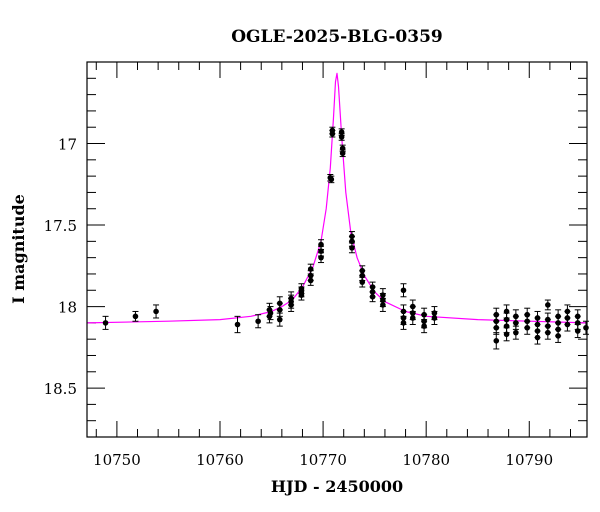 This screenshot has height=512, width=600. I want to click on x-tick-label: 10770, so click(323, 460).